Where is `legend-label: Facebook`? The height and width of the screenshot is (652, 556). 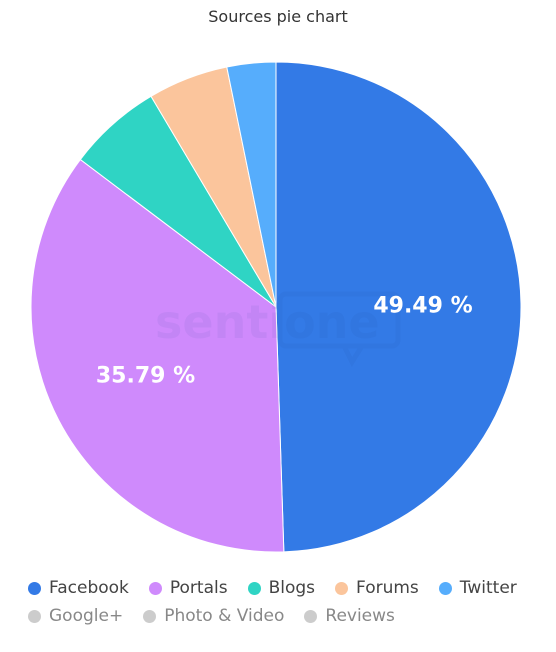
legend-label: Facebook is located at coordinates (89, 588).